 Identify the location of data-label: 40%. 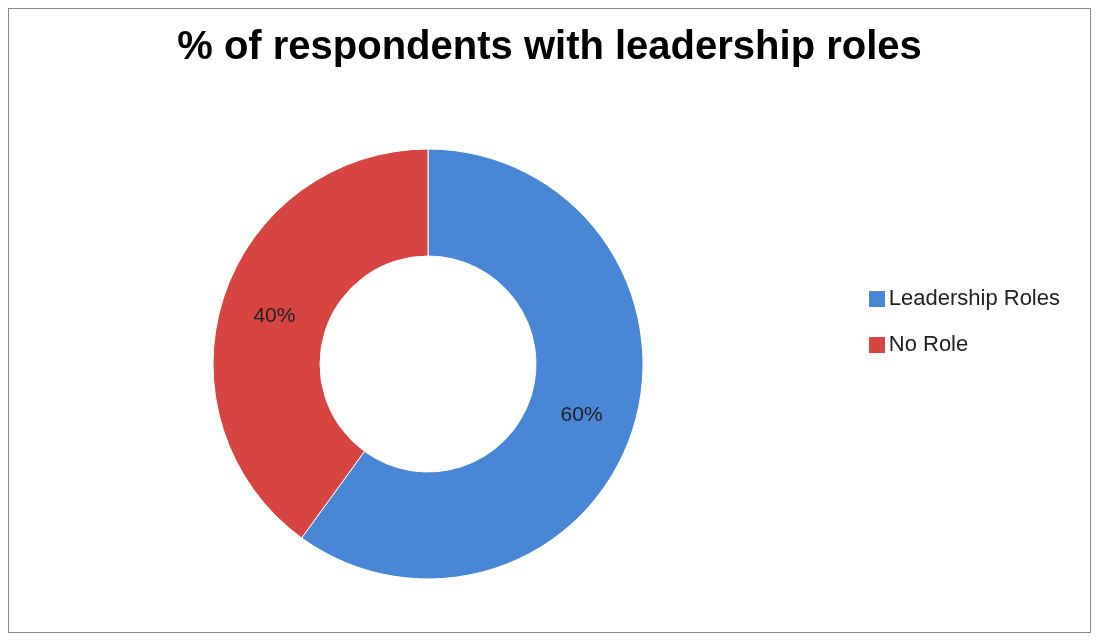
(274, 314).